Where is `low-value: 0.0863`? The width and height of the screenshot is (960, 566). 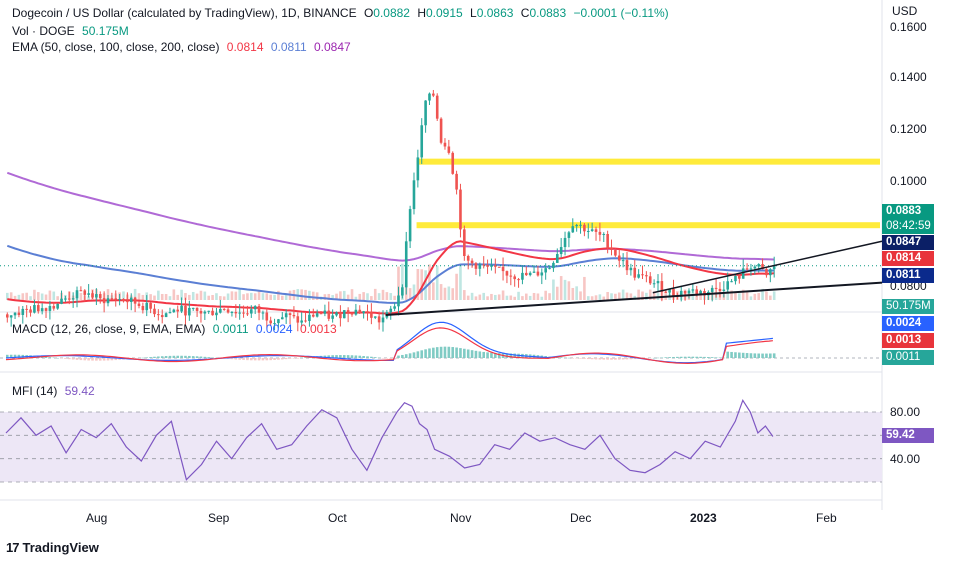 low-value: 0.0863 is located at coordinates (495, 13).